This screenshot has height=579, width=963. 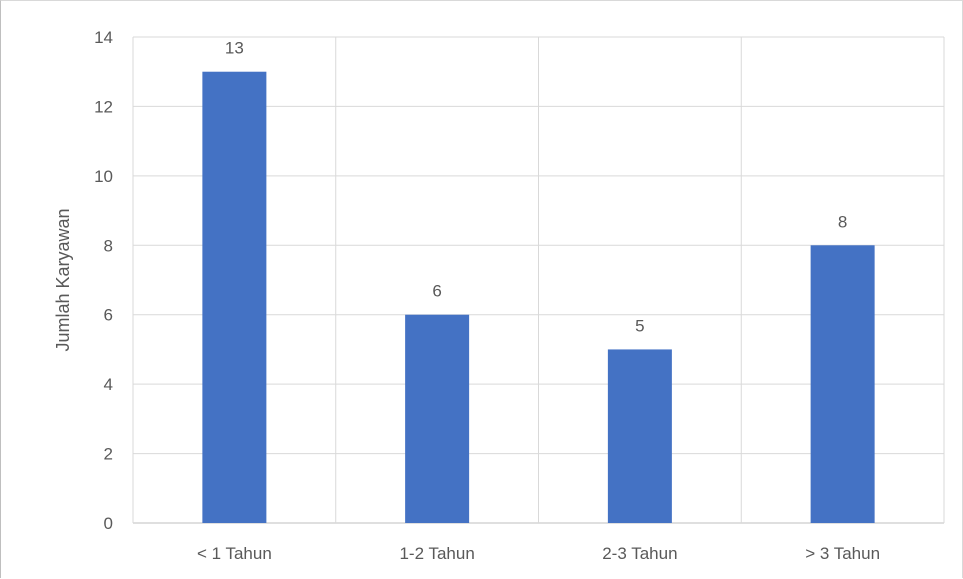 What do you see at coordinates (108, 245) in the screenshot?
I see `y-tick-label: 8` at bounding box center [108, 245].